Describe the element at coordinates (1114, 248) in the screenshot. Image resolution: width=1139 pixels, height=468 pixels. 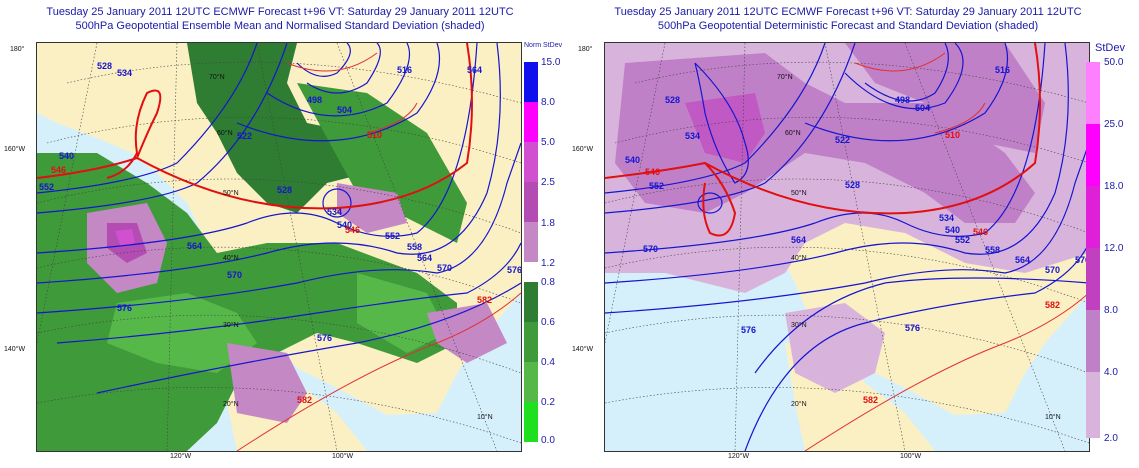
I see `colorbar-tick: 12.0` at that location.